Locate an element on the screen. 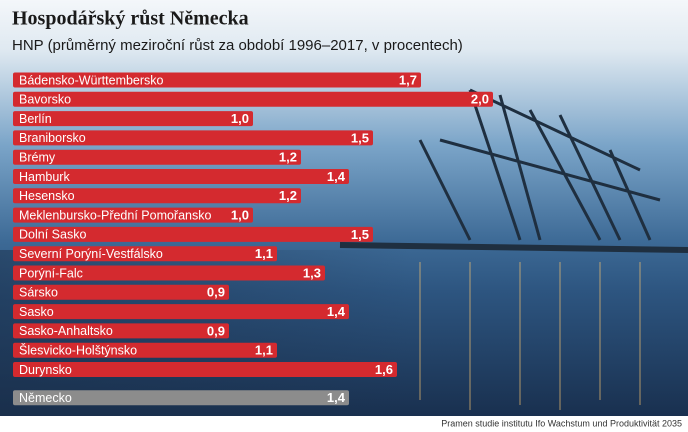 This screenshot has width=688, height=432. category-label: Německo is located at coordinates (45, 398).